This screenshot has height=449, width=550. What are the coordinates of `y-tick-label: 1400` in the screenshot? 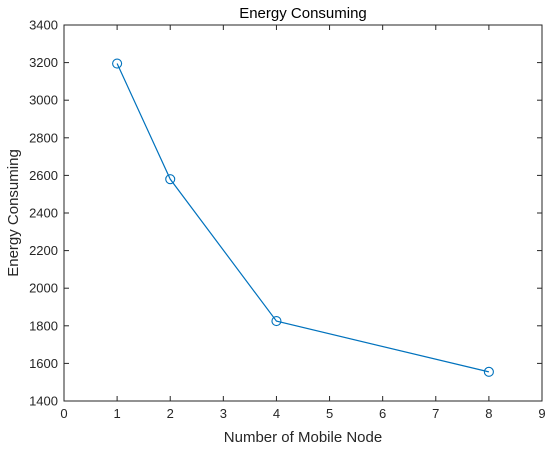 It's located at (43, 401).